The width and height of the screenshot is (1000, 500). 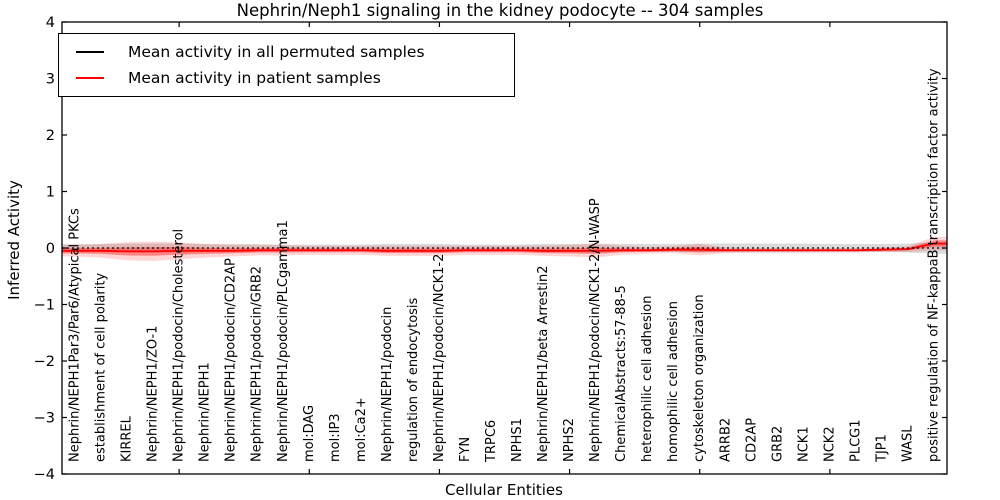 I want to click on legend-entry-patient: Mean activity in patient samples, so click(x=286, y=78).